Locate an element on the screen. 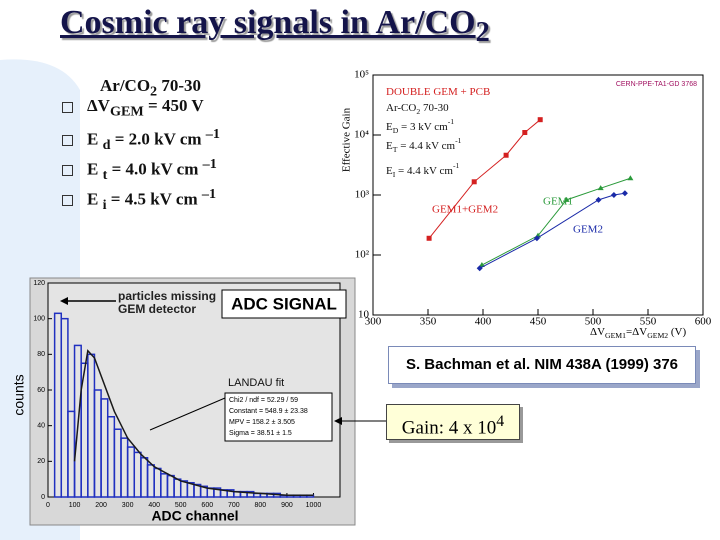 This screenshot has height=540, width=720. x-axis-label: ΔVGEM1=ΔVGEM2 (V) is located at coordinates (638, 333).